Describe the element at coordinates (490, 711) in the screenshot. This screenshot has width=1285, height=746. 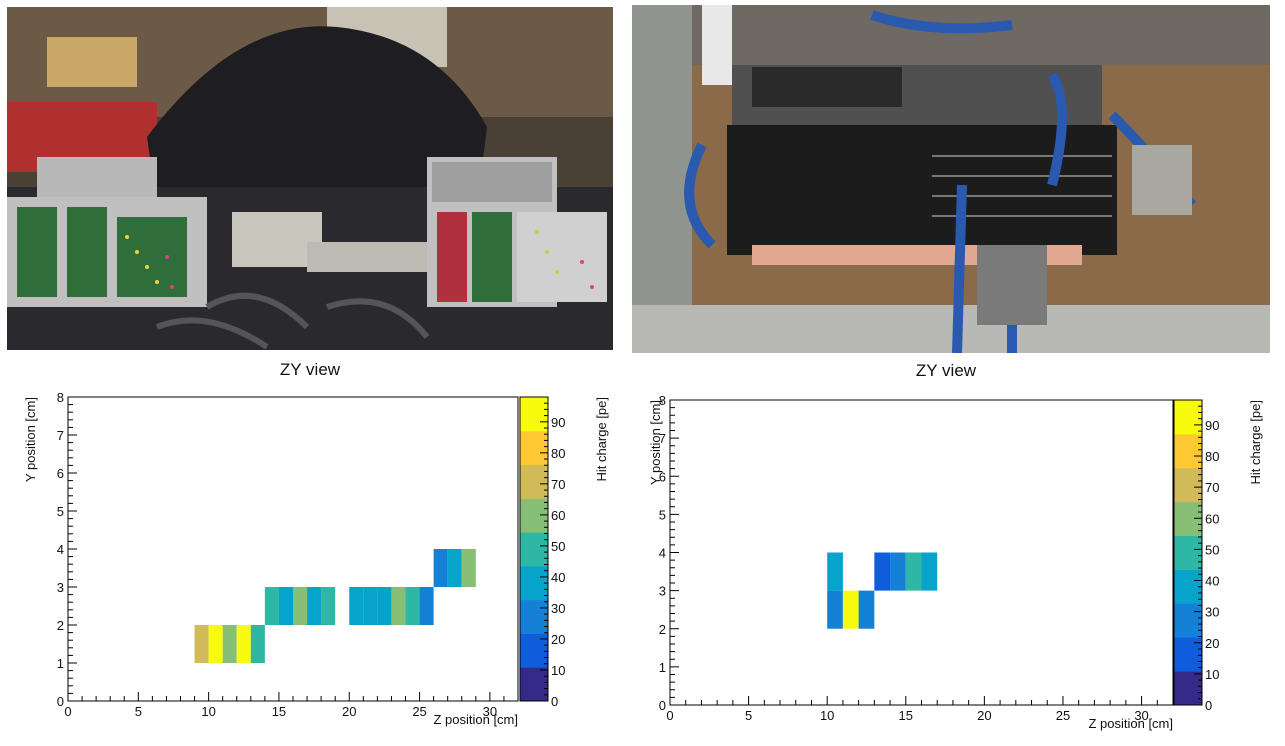
I see `x-tick-label: 30` at that location.